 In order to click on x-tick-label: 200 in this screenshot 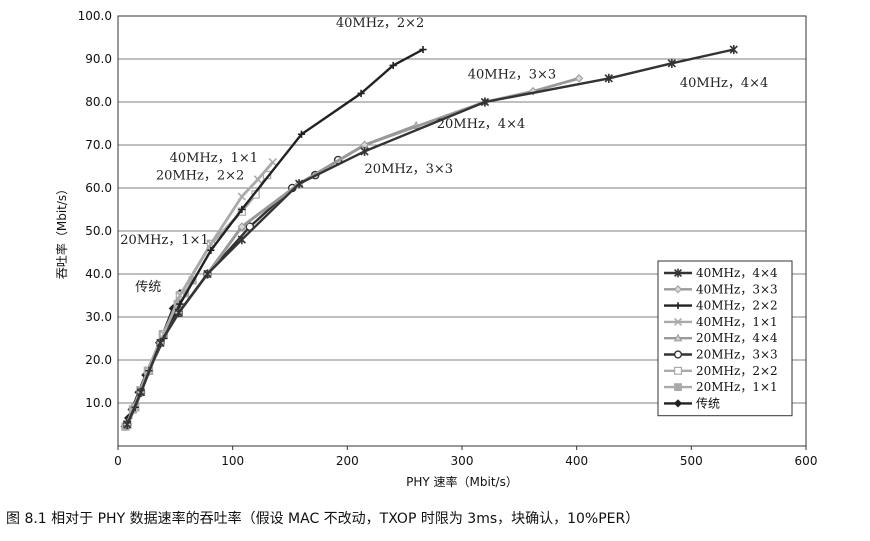, I will do `click(347, 461)`.